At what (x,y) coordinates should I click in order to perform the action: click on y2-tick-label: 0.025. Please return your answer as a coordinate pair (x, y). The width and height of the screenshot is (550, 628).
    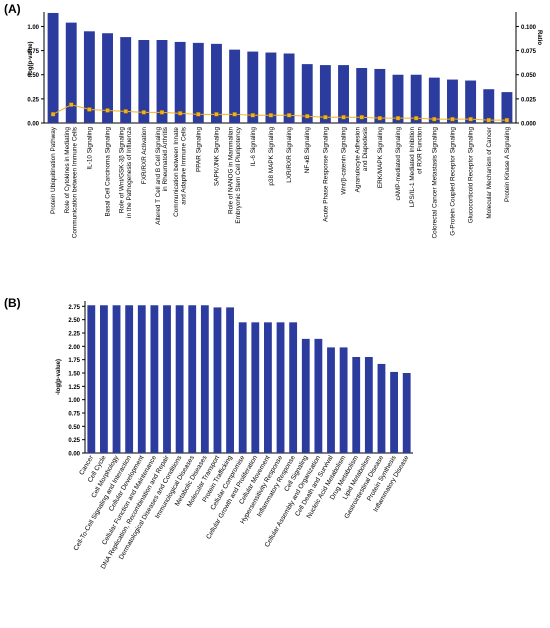
    Looking at the image, I should click on (529, 100).